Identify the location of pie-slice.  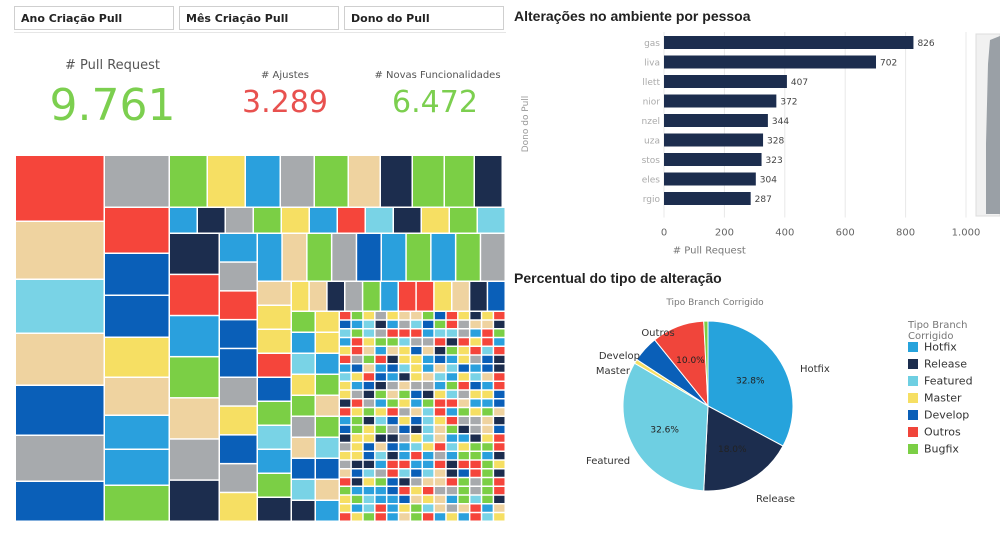
(750, 383).